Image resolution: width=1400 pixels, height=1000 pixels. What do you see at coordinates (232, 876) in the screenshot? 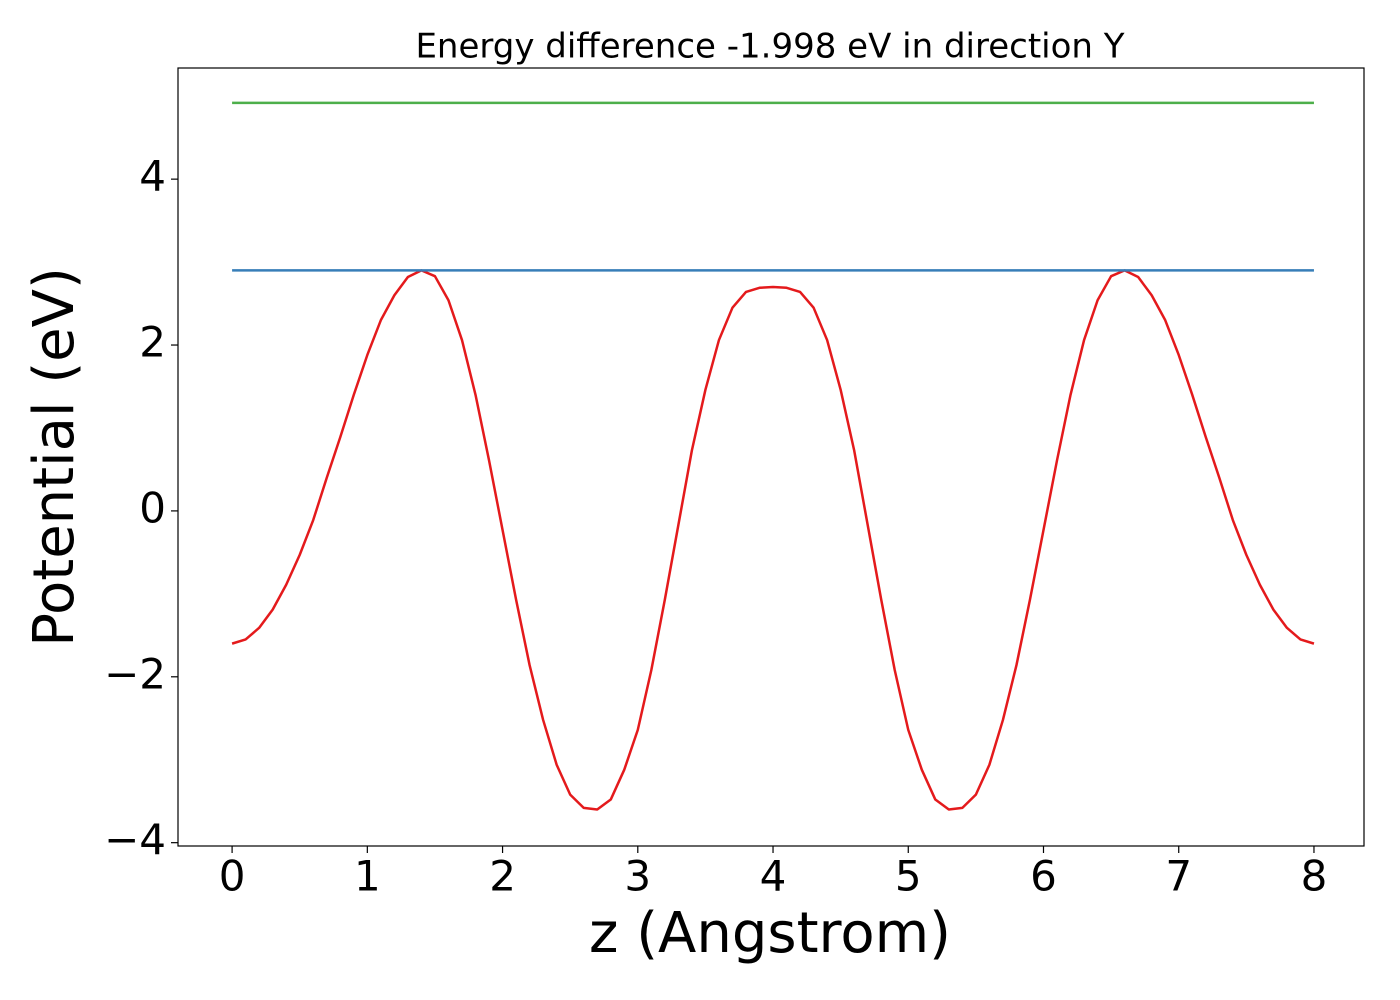
I see `x-tick-label: 0` at bounding box center [232, 876].